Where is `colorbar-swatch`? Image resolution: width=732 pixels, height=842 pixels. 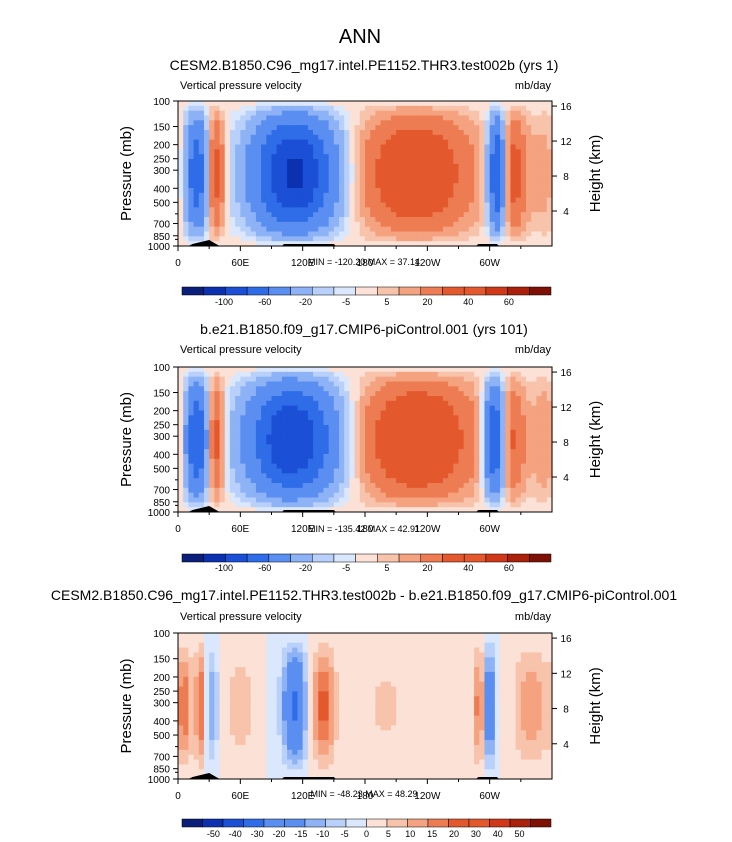
colorbar-swatch is located at coordinates (279, 291).